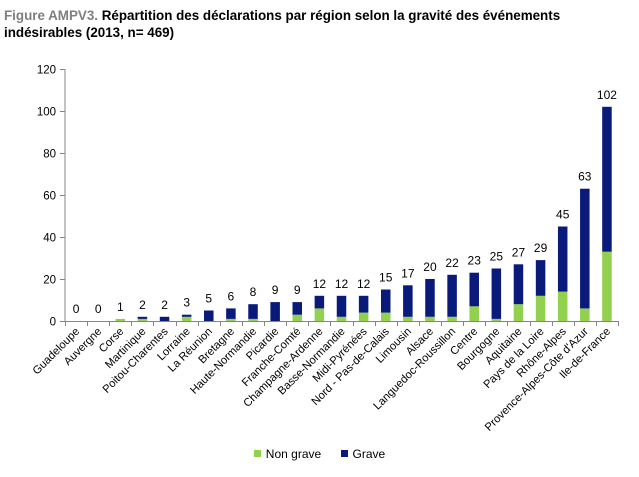 The width and height of the screenshot is (639, 477). Describe the element at coordinates (408, 273) in the screenshot. I see `data-label: 17` at that location.